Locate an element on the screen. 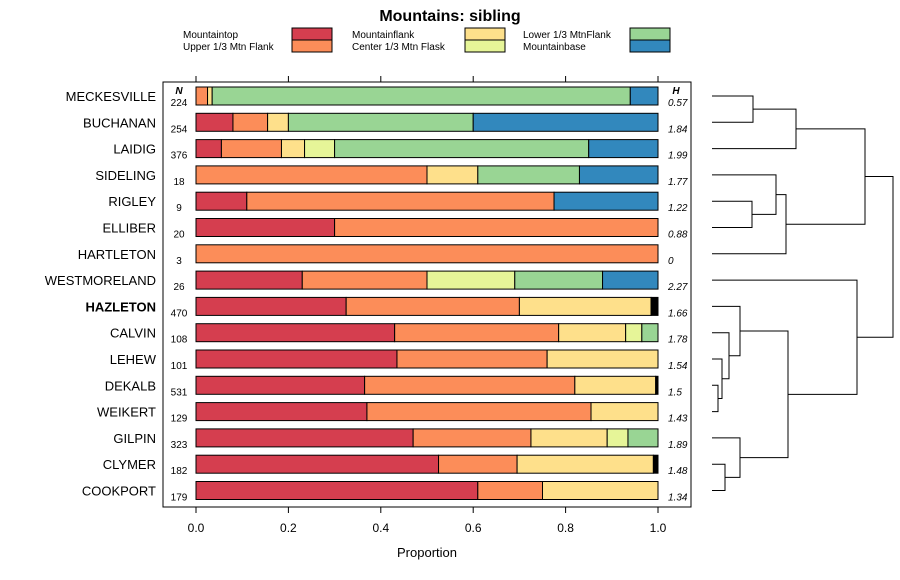  row-n: 470 is located at coordinates (179, 313).